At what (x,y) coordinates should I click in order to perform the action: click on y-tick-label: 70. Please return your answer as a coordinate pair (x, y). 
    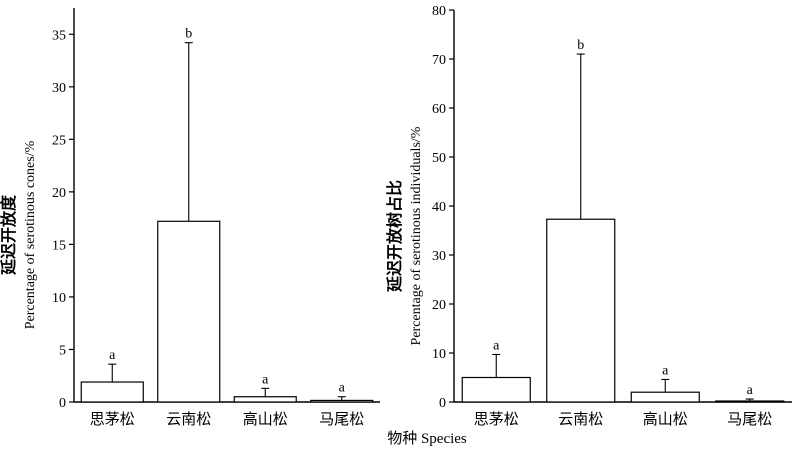
    Looking at the image, I should click on (439, 60).